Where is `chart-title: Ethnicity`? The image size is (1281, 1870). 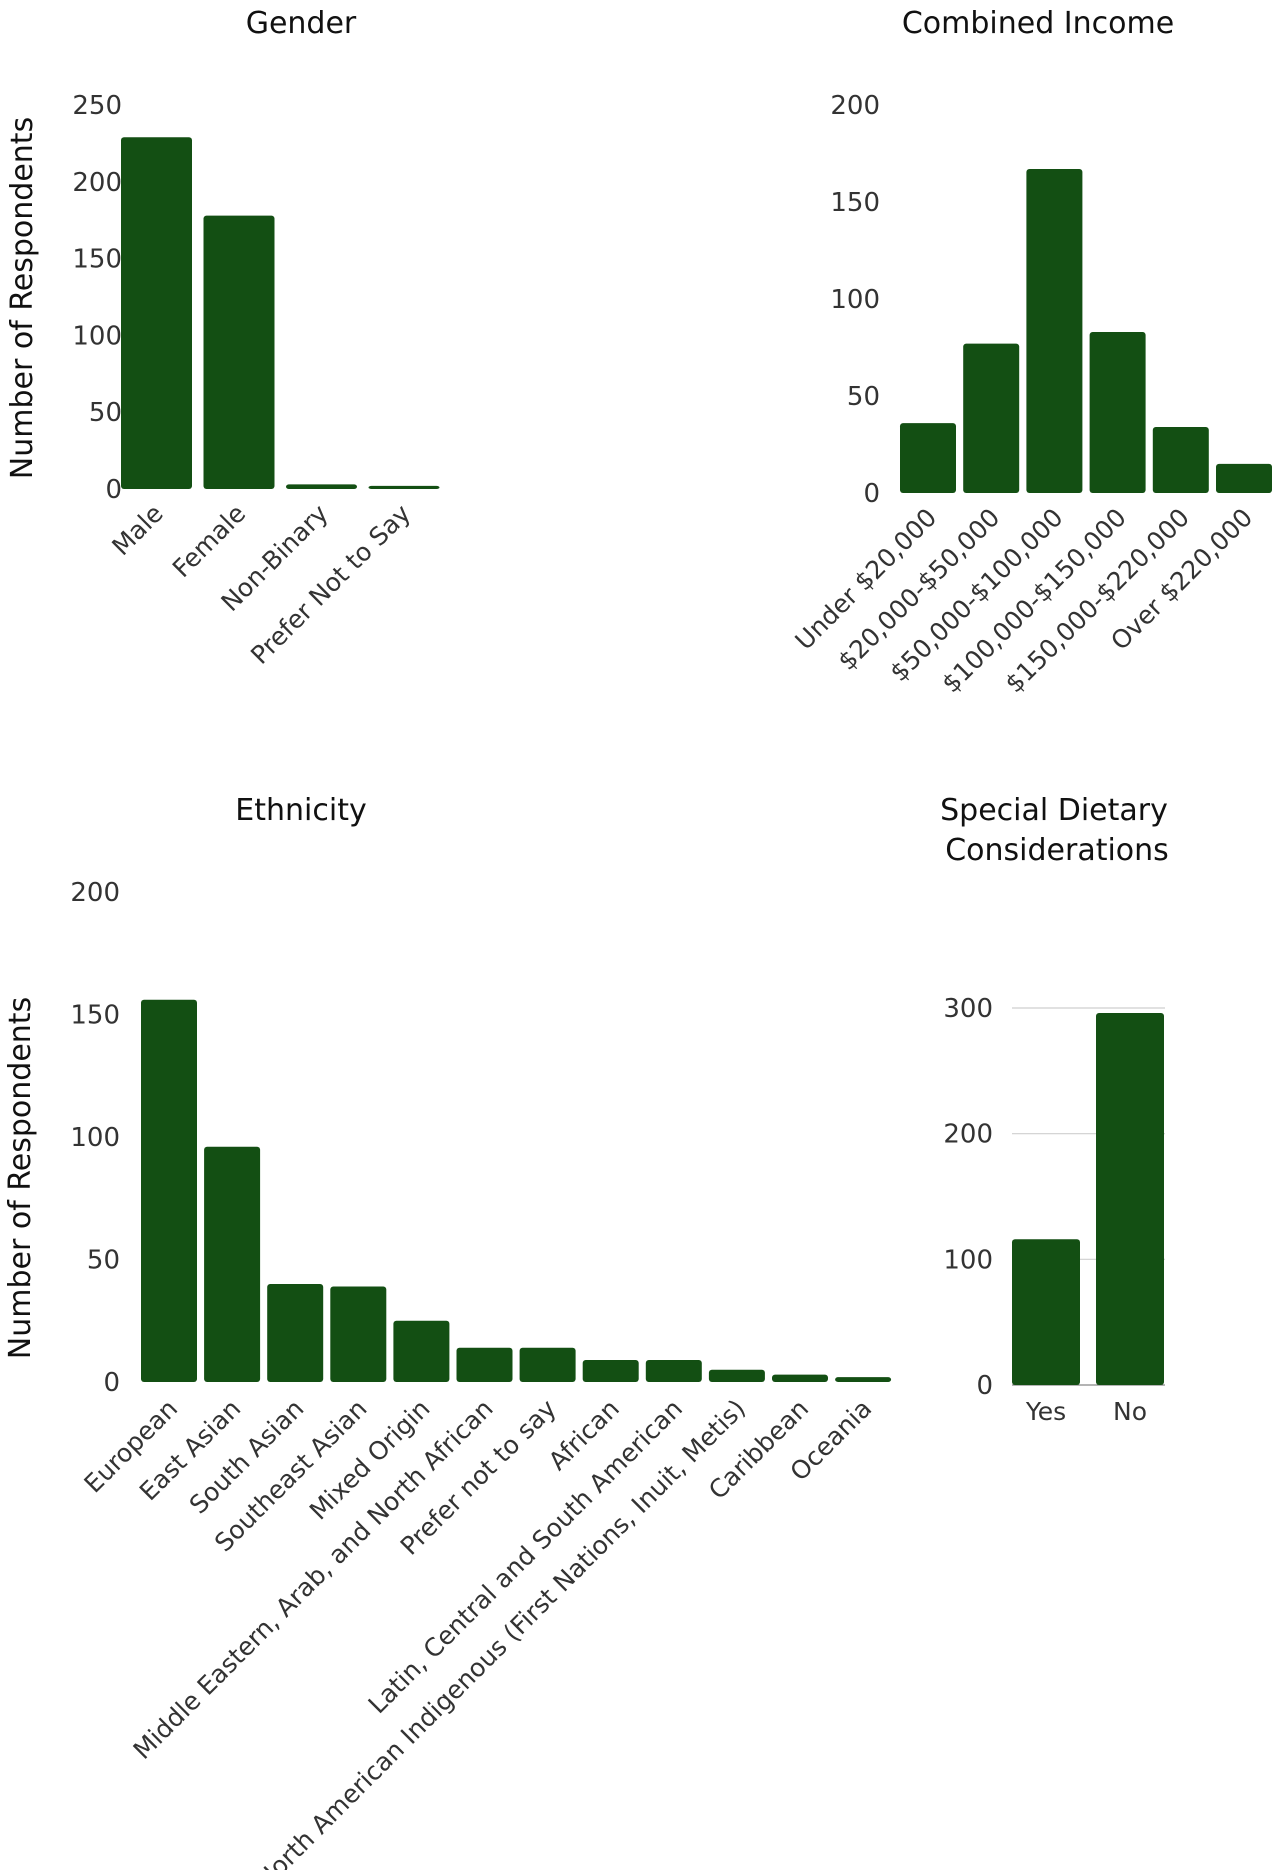
chart-title: Ethnicity is located at coordinates (300, 810).